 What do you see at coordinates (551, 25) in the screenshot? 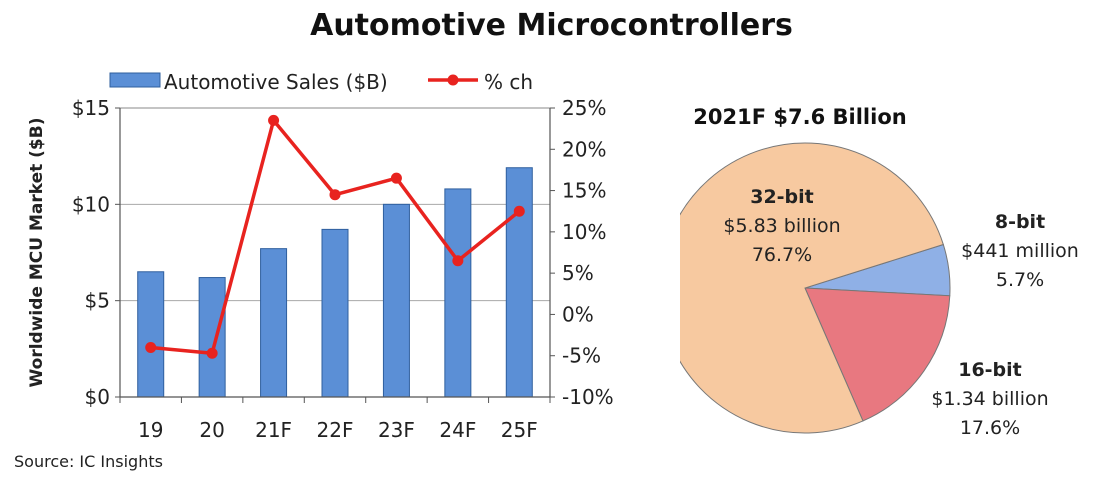
I see `chart-title: Automotive Microcontrollers` at bounding box center [551, 25].